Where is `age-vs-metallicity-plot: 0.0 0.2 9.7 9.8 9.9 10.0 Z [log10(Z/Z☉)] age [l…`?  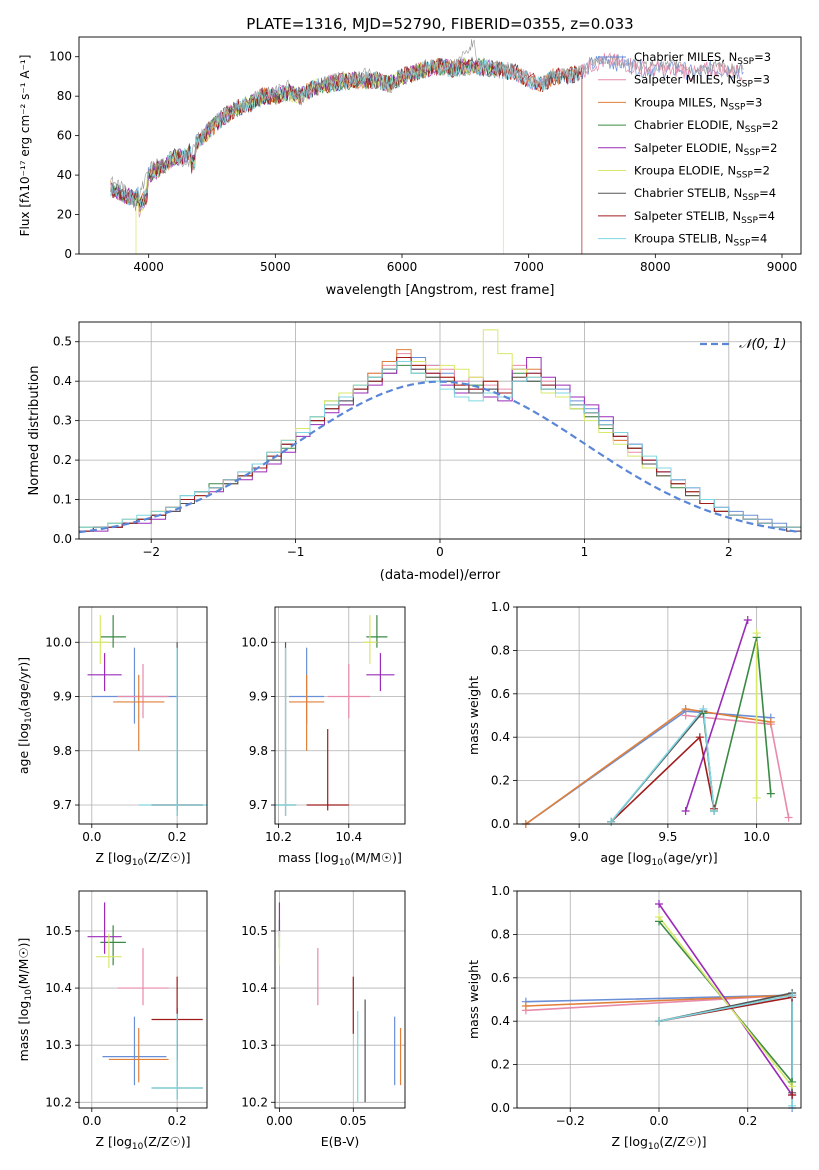 age-vs-metallicity-plot: 0.0 0.2 9.7 9.8 9.9 10.0 Z [log10(Z/Z☉)] age [l… is located at coordinates (112, 737).